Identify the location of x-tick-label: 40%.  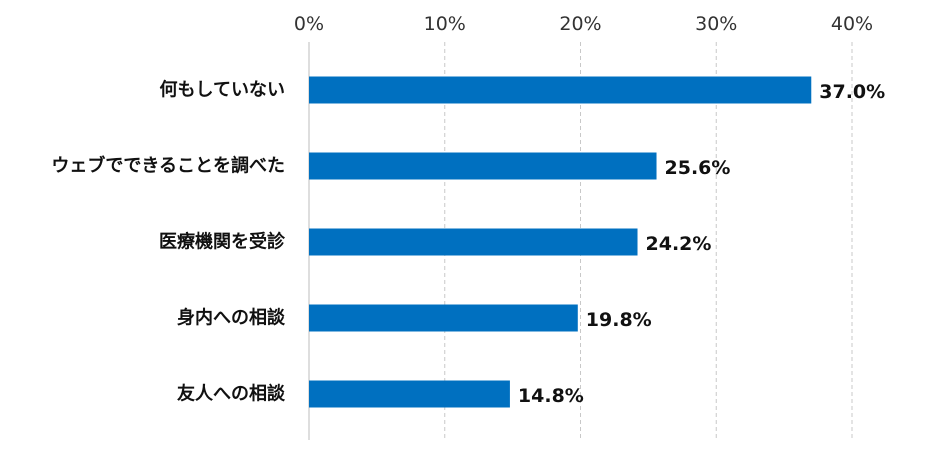
(852, 24).